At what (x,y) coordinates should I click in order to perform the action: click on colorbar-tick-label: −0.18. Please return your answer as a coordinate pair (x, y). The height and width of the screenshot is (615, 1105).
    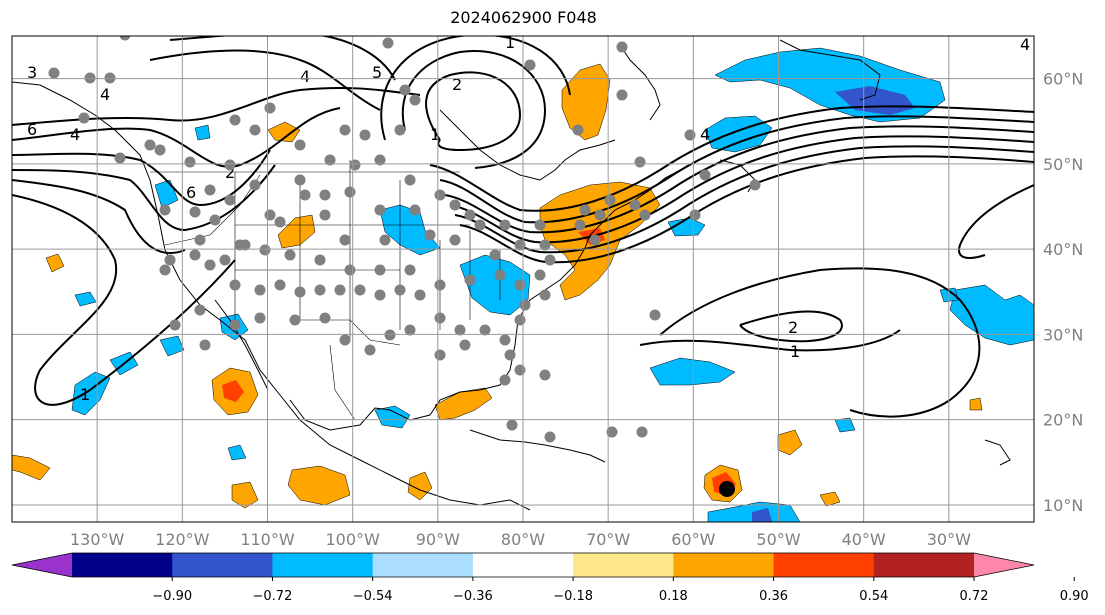
    Looking at the image, I should click on (573, 596).